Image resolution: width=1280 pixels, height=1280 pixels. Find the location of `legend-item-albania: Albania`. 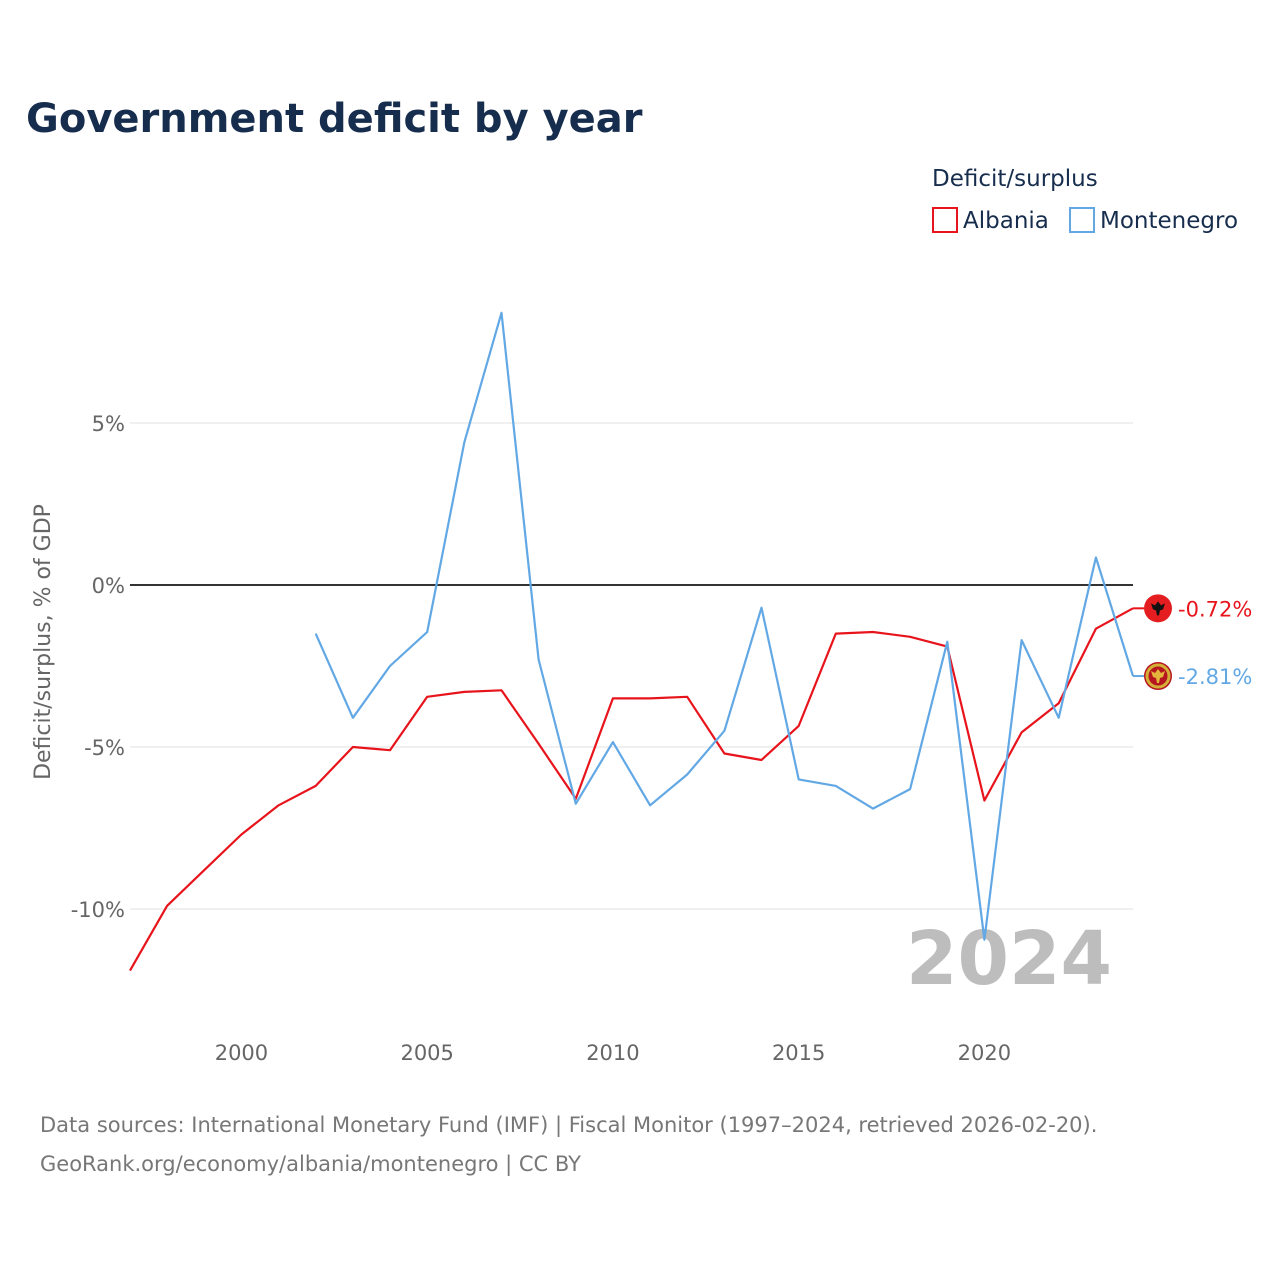

legend-item-albania: Albania is located at coordinates (990, 220).